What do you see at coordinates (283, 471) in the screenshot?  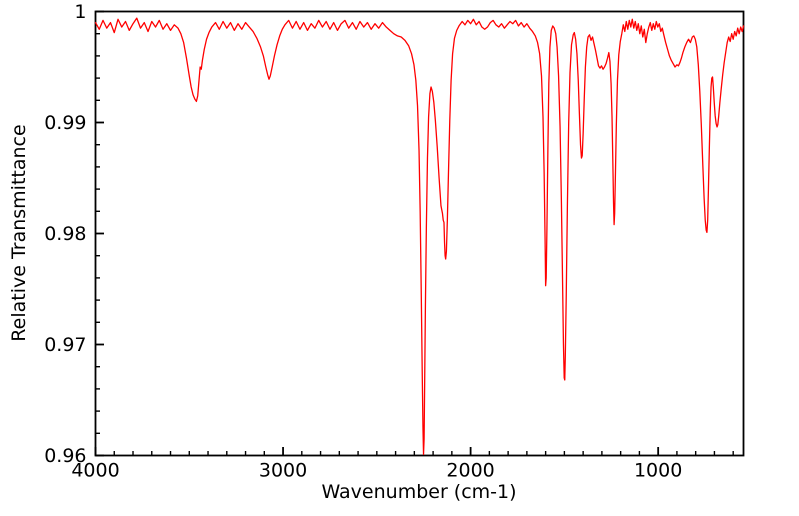 I see `x-tick-label: 3000` at bounding box center [283, 471].